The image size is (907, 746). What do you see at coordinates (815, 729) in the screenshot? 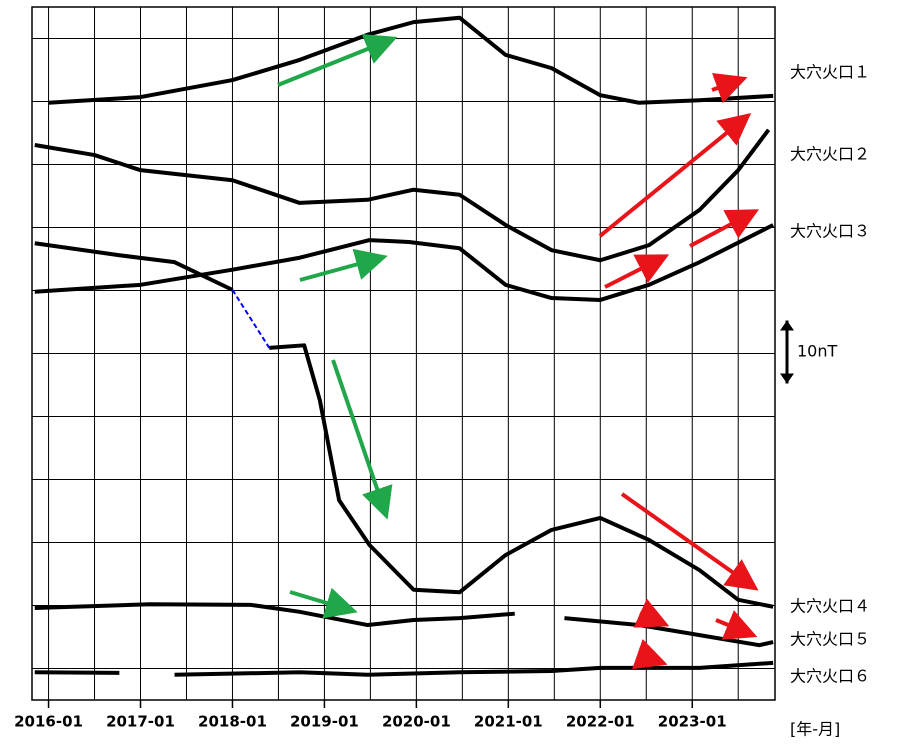
I see `x-axis-label: [年-月]` at bounding box center [815, 729].